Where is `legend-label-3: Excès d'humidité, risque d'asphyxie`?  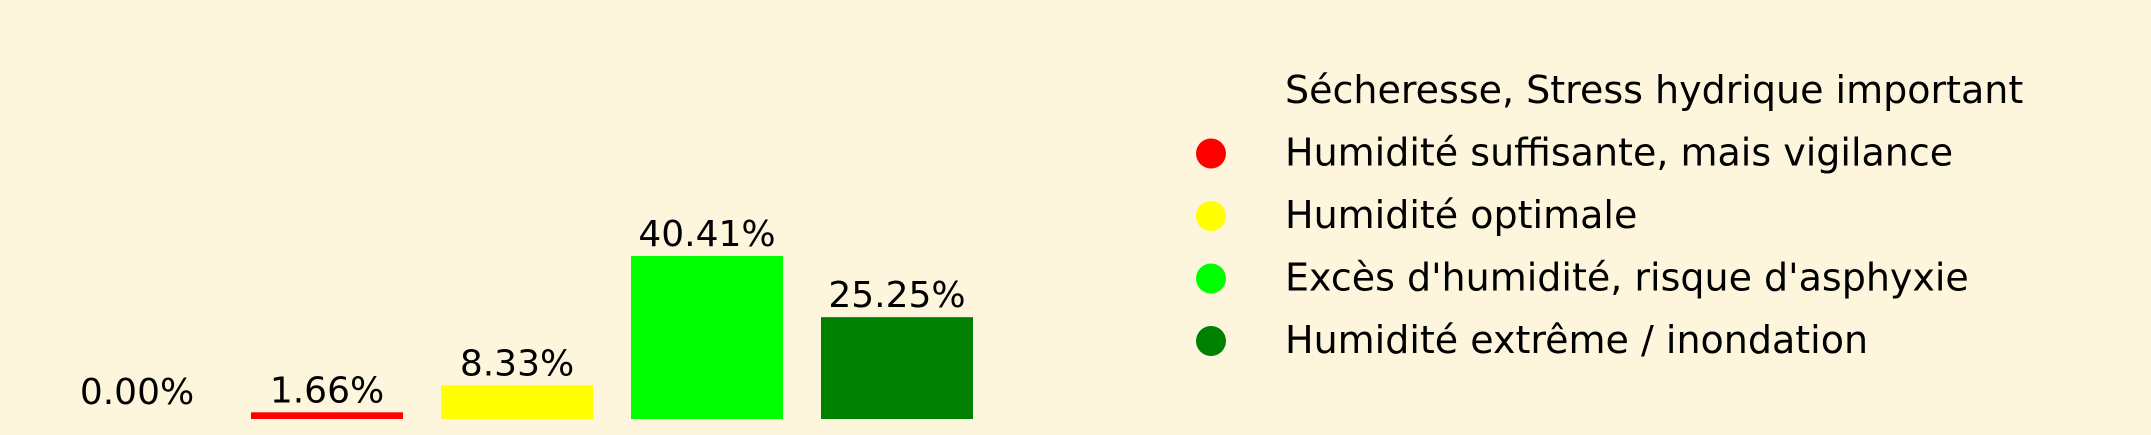
legend-label-3: Excès d'humidité, risque d'asphyxie is located at coordinates (1627, 278).